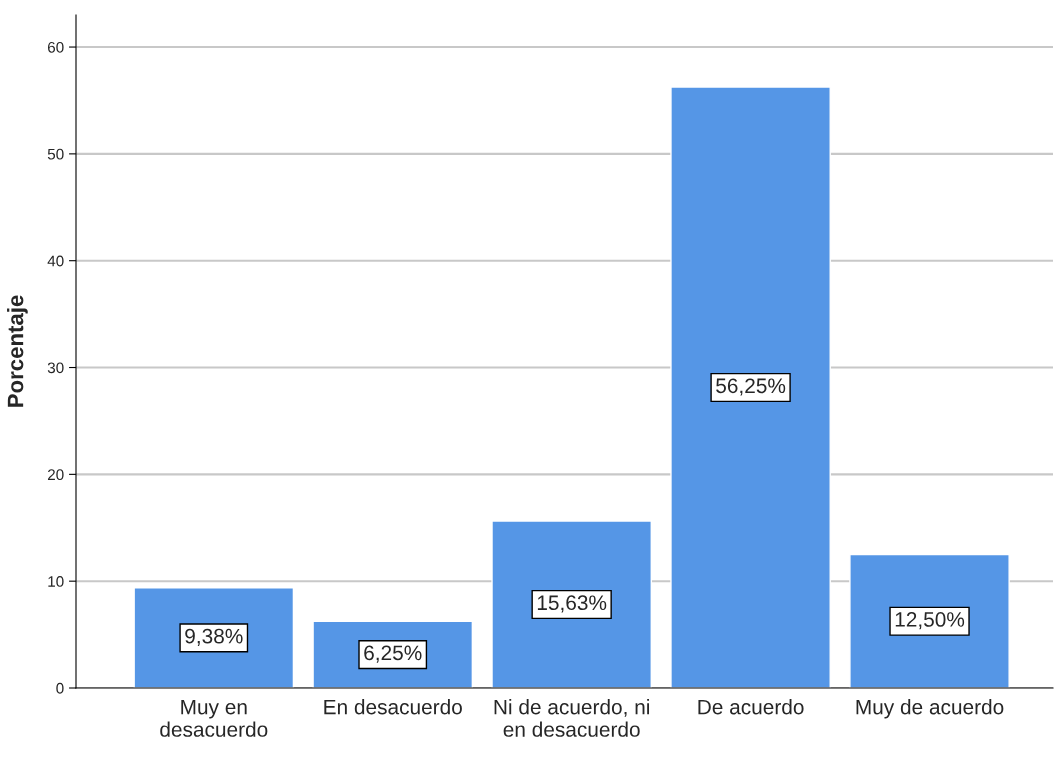 The image size is (1055, 758). What do you see at coordinates (572, 718) in the screenshot?
I see `x-tick-label: Ni de acuerdo, ni en desacuerdo` at bounding box center [572, 718].